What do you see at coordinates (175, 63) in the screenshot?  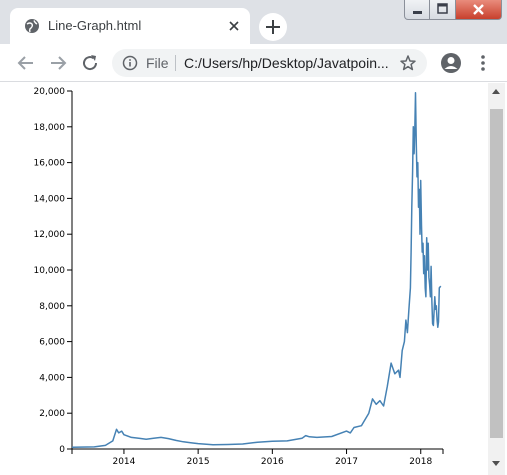 I see `omnibox-divider` at bounding box center [175, 63].